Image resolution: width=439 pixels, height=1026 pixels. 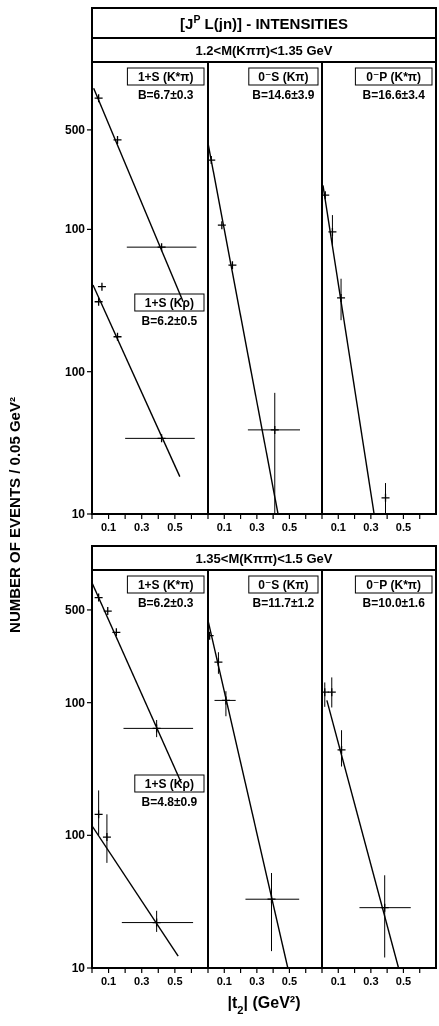 What do you see at coordinates (283, 95) in the screenshot?
I see `annotation: B=14.6±3.9` at bounding box center [283, 95].